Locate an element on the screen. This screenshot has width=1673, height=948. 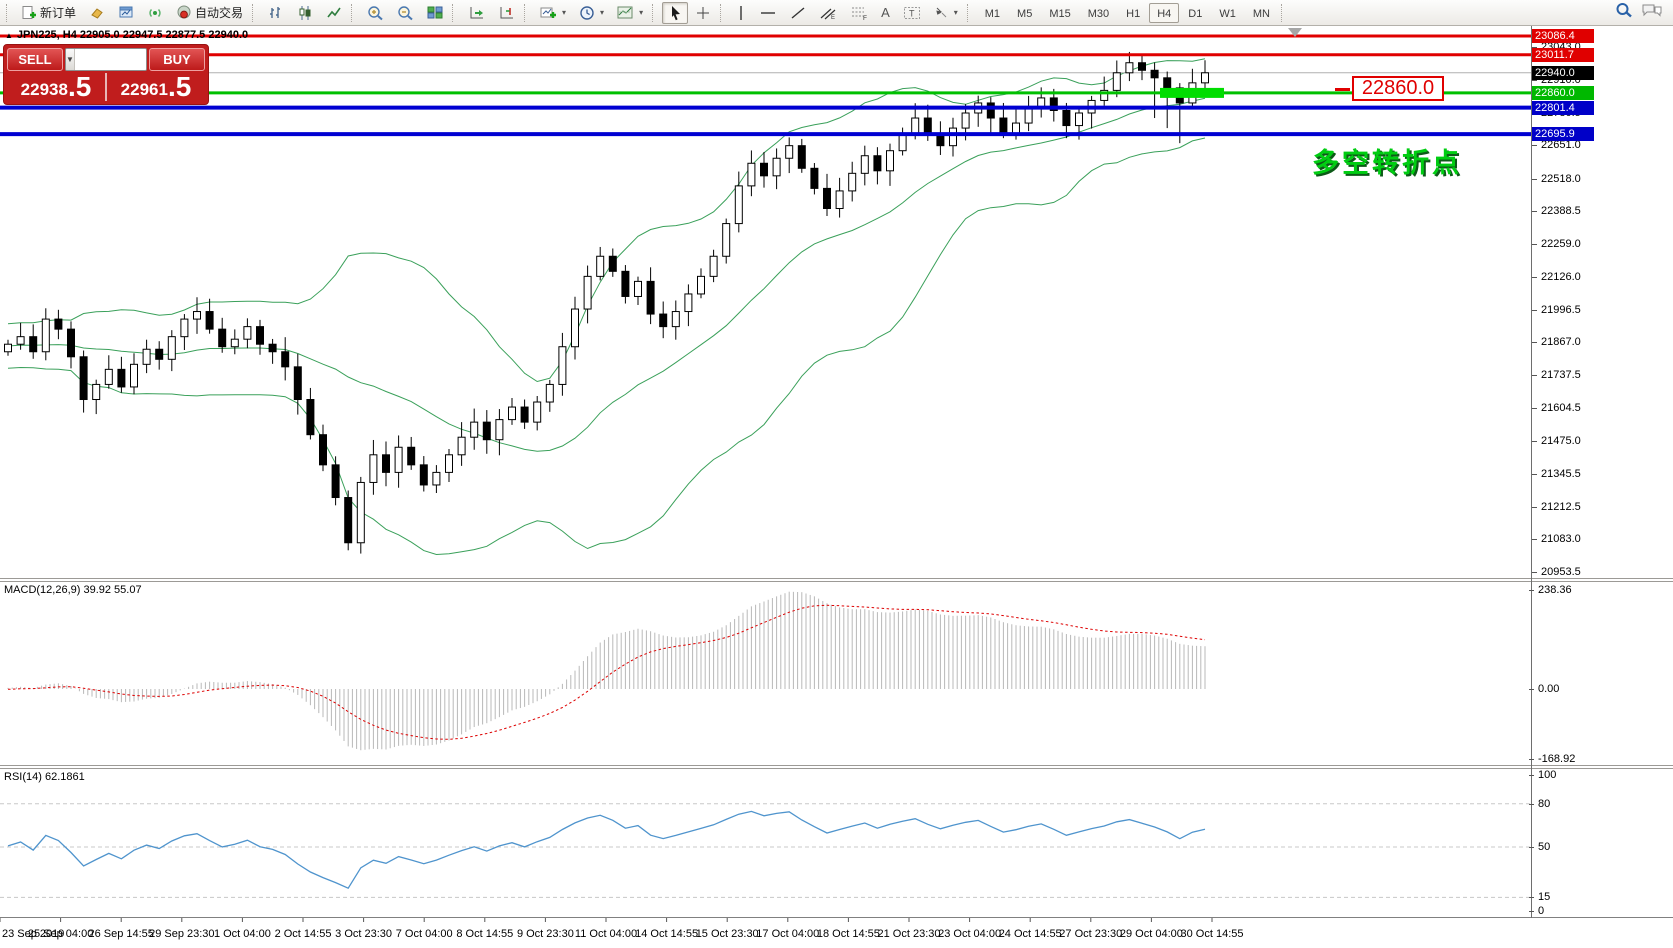
period-dropdown: ▾ is located at coordinates (591, 13).